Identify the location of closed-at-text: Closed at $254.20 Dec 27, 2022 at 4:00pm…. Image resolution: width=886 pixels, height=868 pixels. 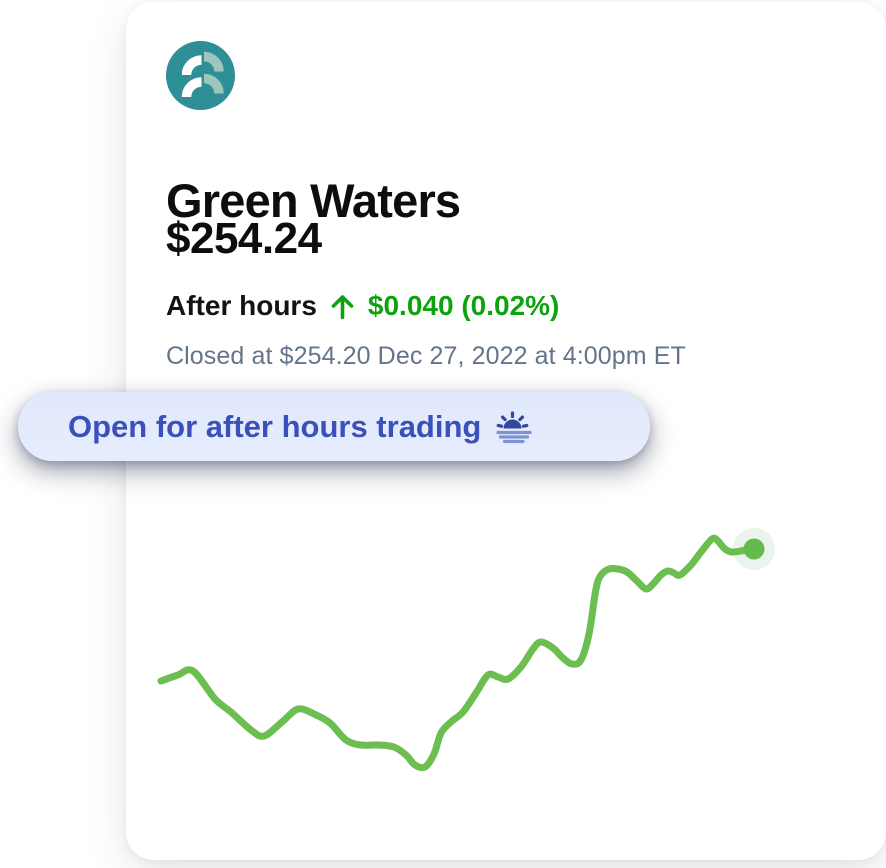
(426, 356).